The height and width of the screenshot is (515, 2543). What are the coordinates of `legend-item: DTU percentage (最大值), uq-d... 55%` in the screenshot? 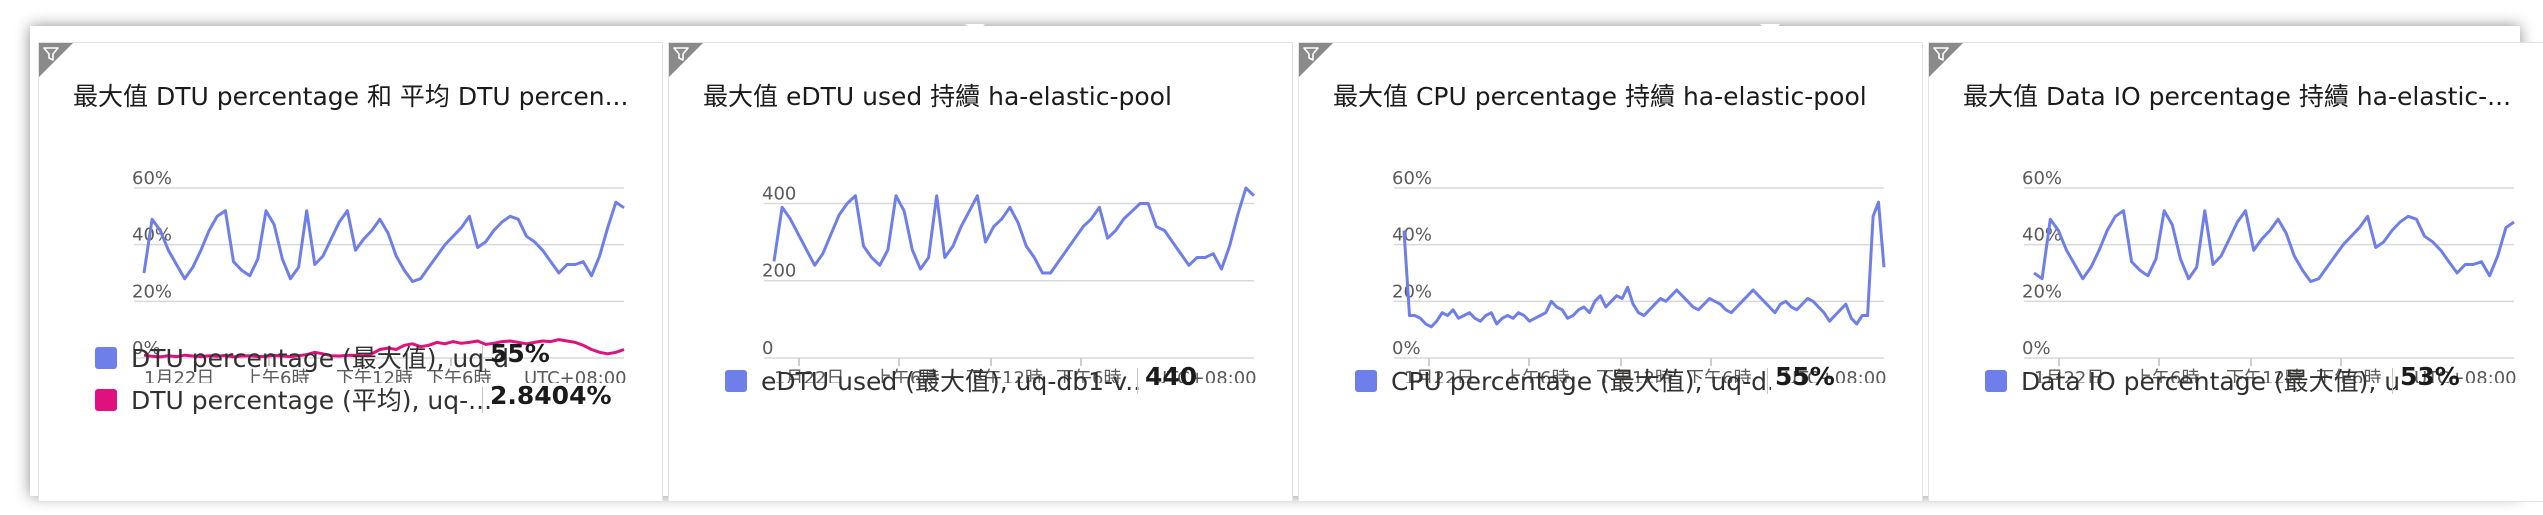 It's located at (375, 360).